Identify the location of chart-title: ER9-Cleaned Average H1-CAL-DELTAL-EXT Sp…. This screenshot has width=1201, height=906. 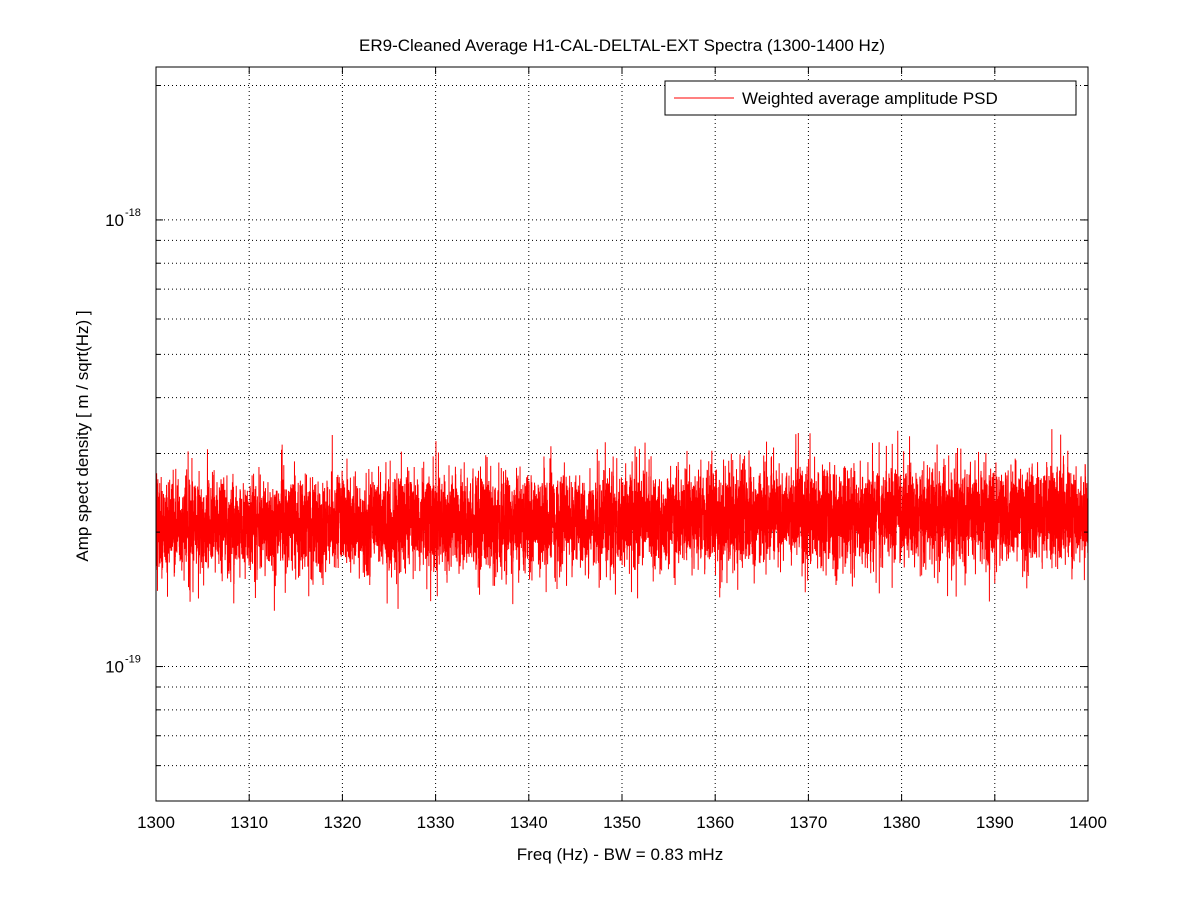
(622, 45).